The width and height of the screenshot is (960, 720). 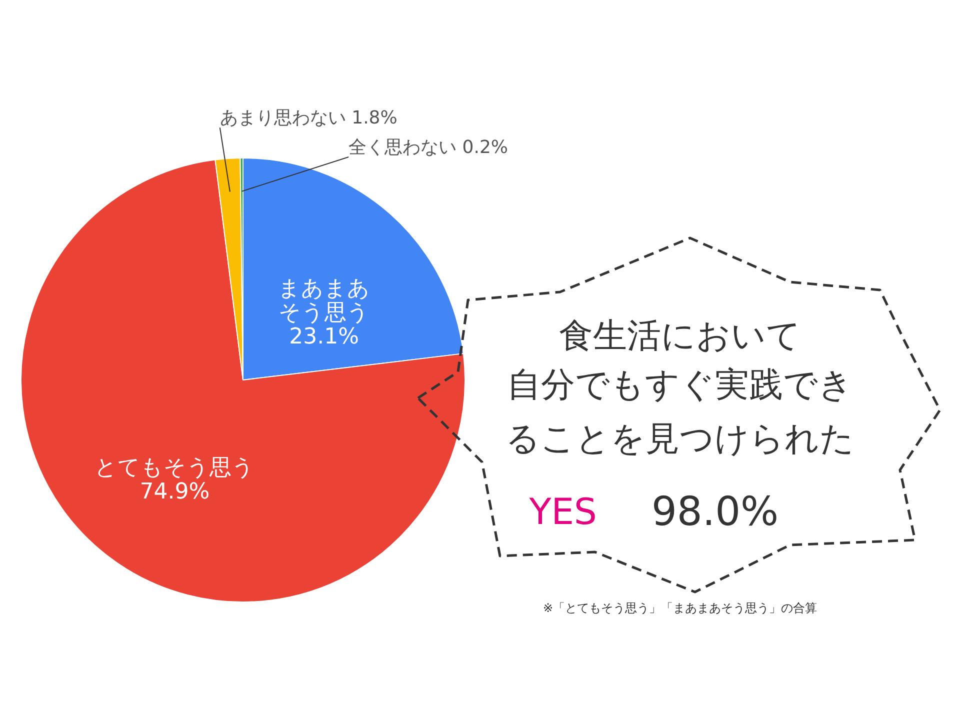 What do you see at coordinates (680, 385) in the screenshot?
I see `text: 自分でもすぐ実践でき` at bounding box center [680, 385].